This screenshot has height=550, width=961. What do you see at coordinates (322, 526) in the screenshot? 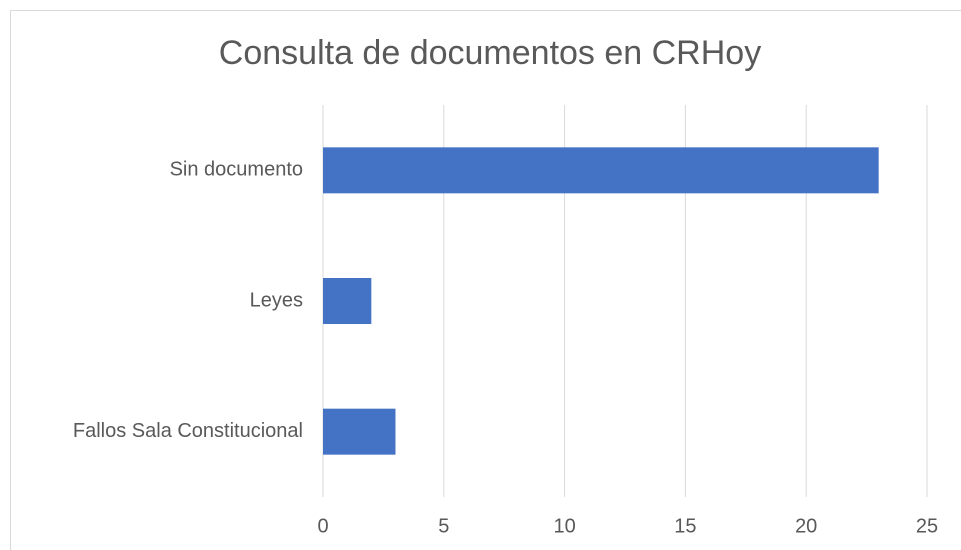
I see `x-tick-label: 0` at bounding box center [322, 526].